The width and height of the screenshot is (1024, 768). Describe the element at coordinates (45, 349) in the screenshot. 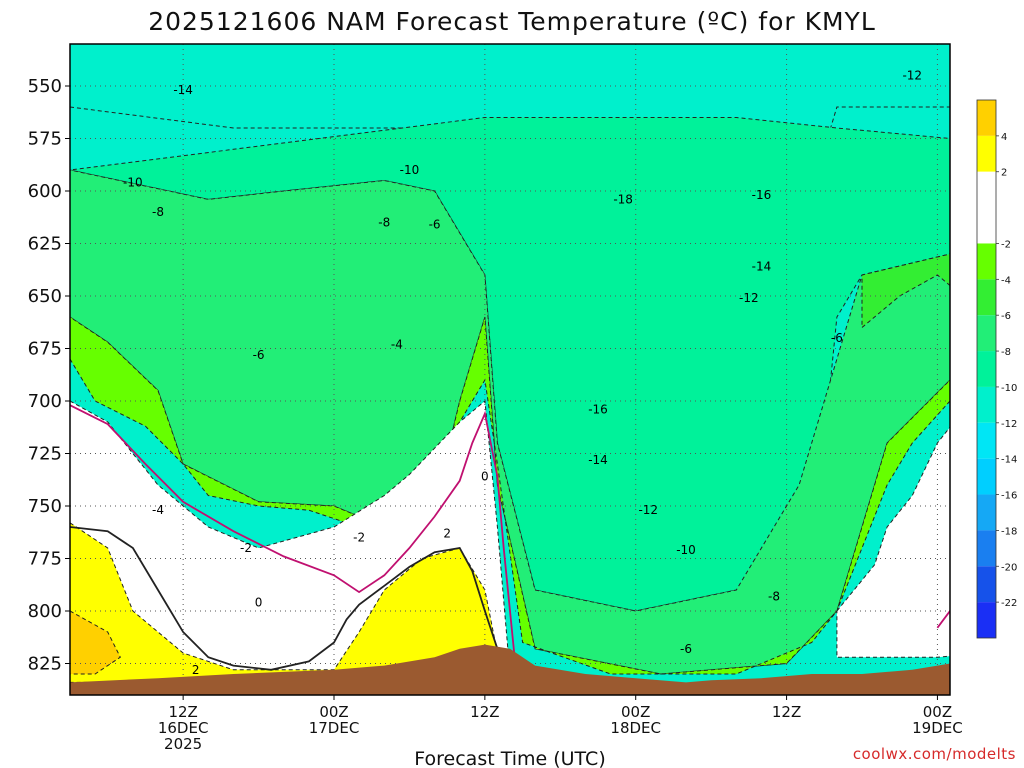

I see `y-tick-label-675: 675` at that location.